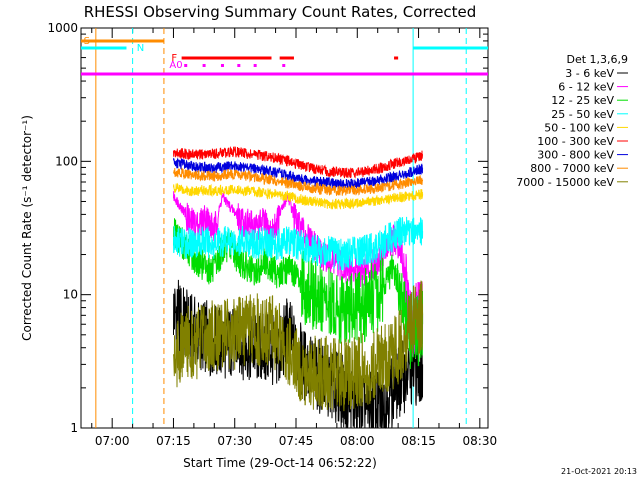  What do you see at coordinates (62, 28) in the screenshot?
I see `y-tick-label: 1000` at bounding box center [62, 28].